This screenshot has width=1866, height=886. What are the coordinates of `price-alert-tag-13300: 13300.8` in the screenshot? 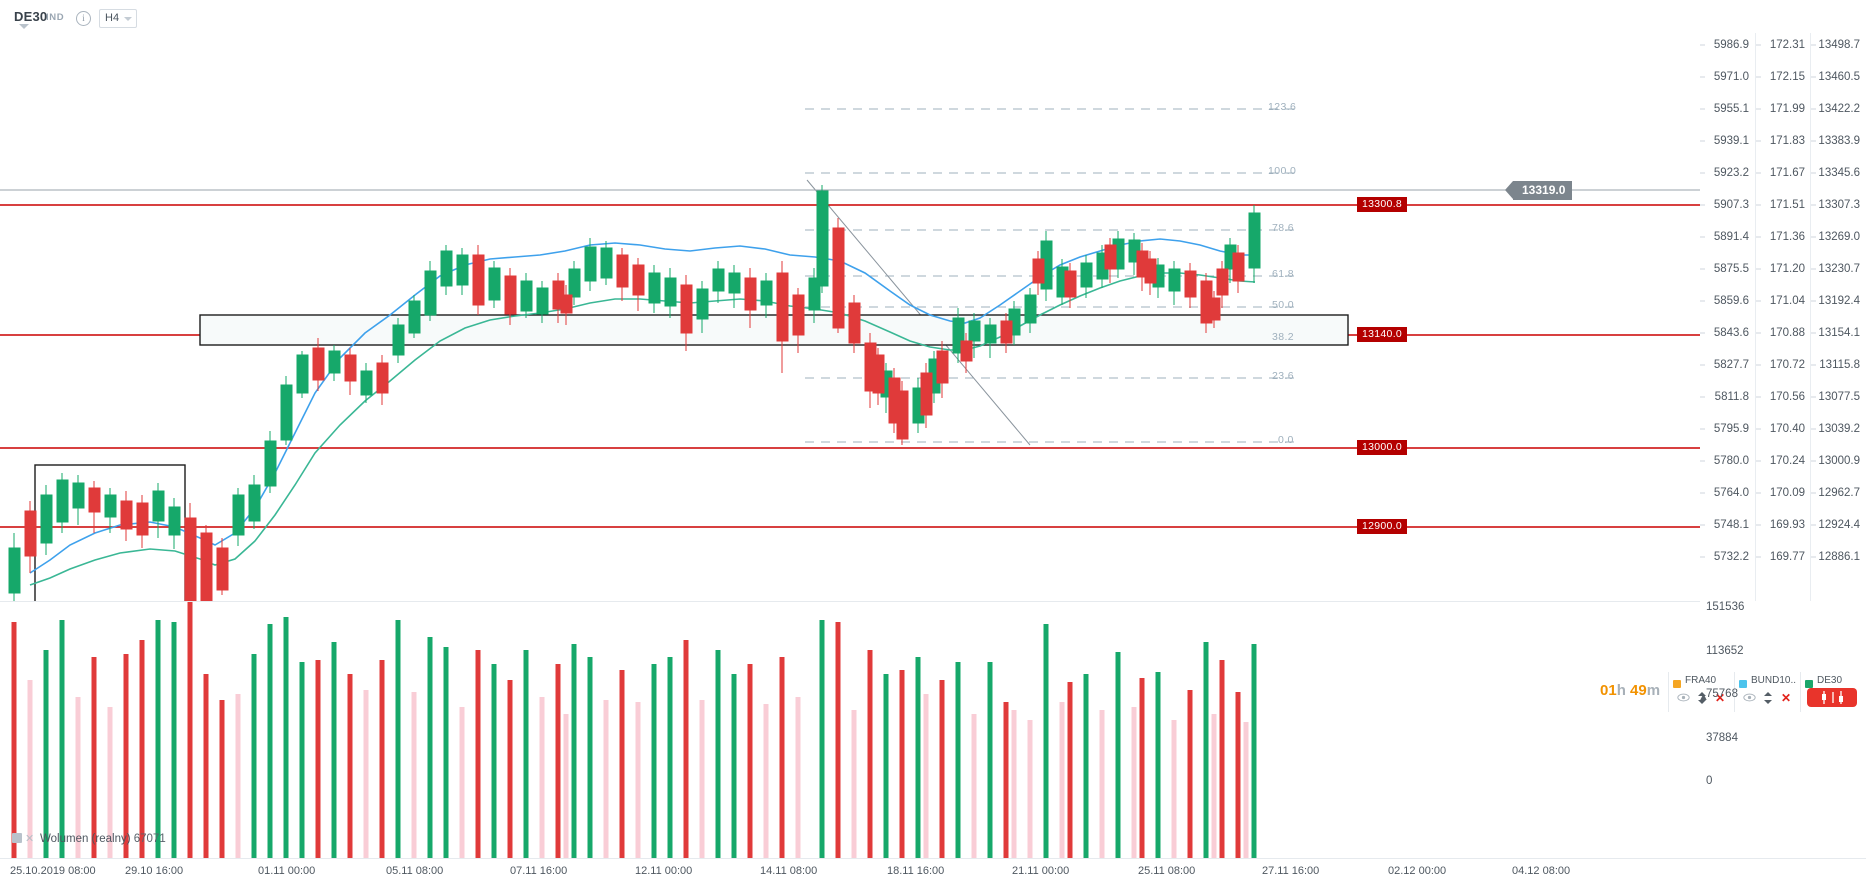 It's located at (1382, 204).